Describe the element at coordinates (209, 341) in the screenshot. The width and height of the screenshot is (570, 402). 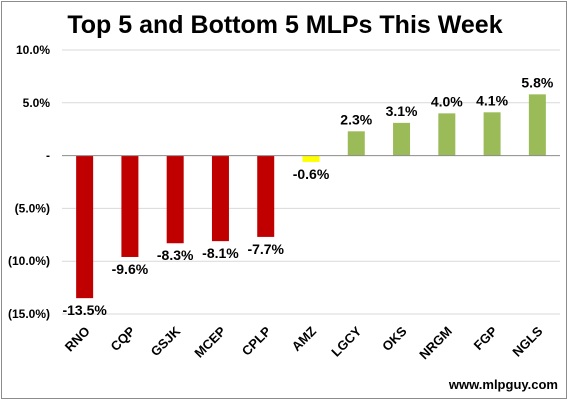
I see `x-category-label: MCEP` at that location.